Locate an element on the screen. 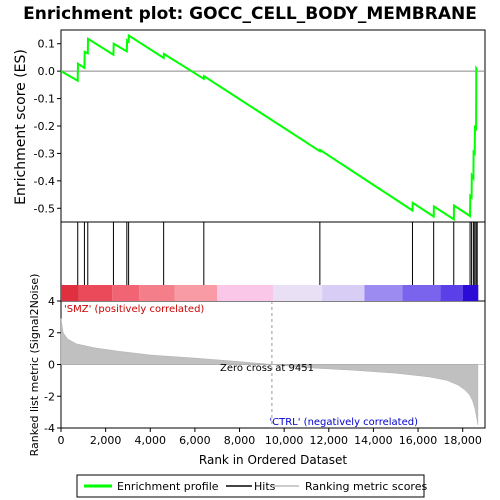 This screenshot has width=500, height=500. es-y-tick-label: 0.0 is located at coordinates (47, 71).